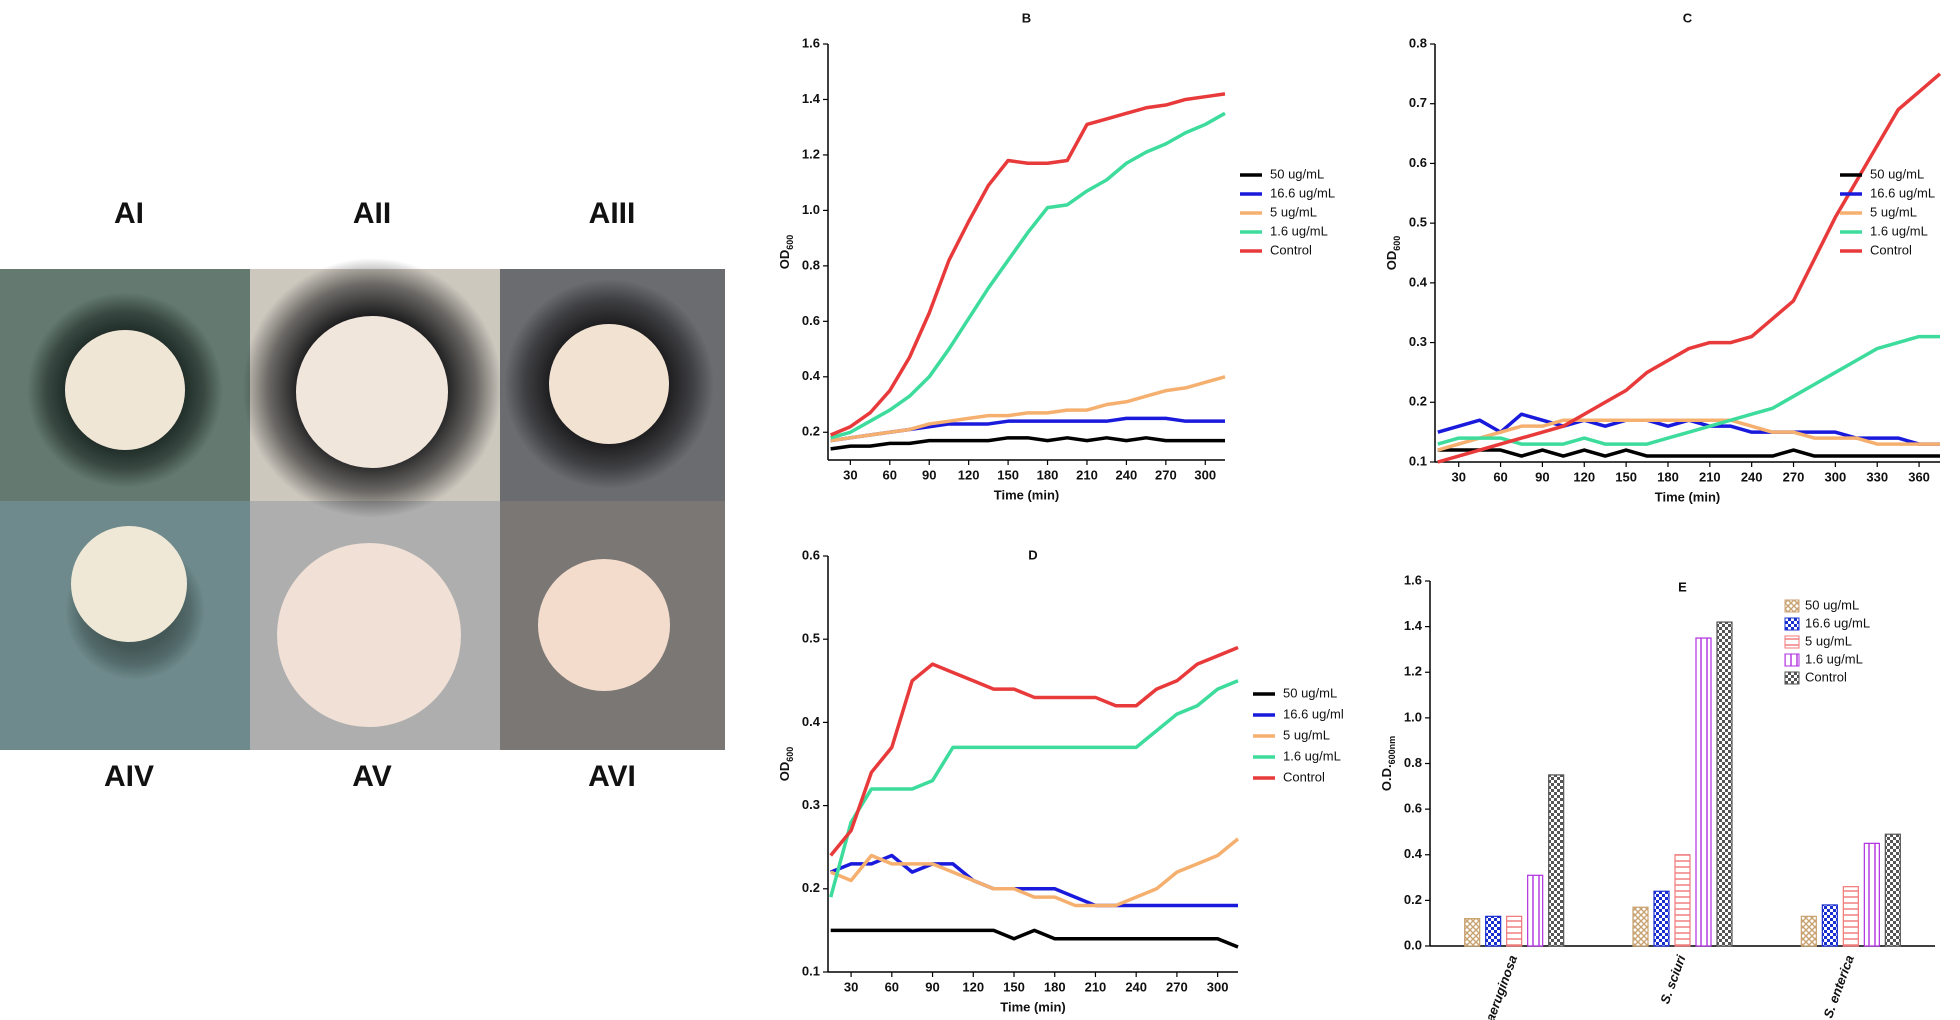 Image resolution: width=1960 pixels, height=1020 pixels. I want to click on y-axis-label-sub: 600nm, so click(1392, 750).